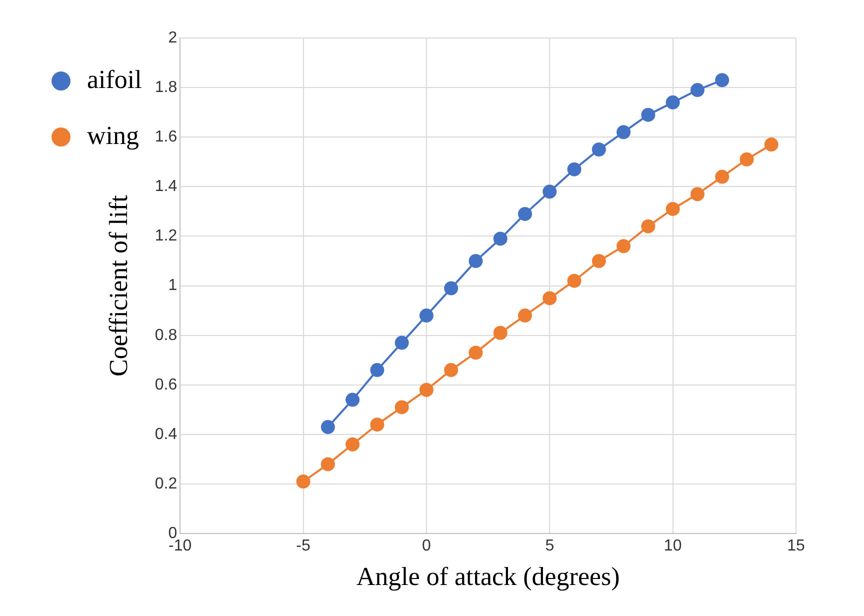 This screenshot has height=616, width=864. I want to click on y-tick-label: 0.2, so click(166, 483).